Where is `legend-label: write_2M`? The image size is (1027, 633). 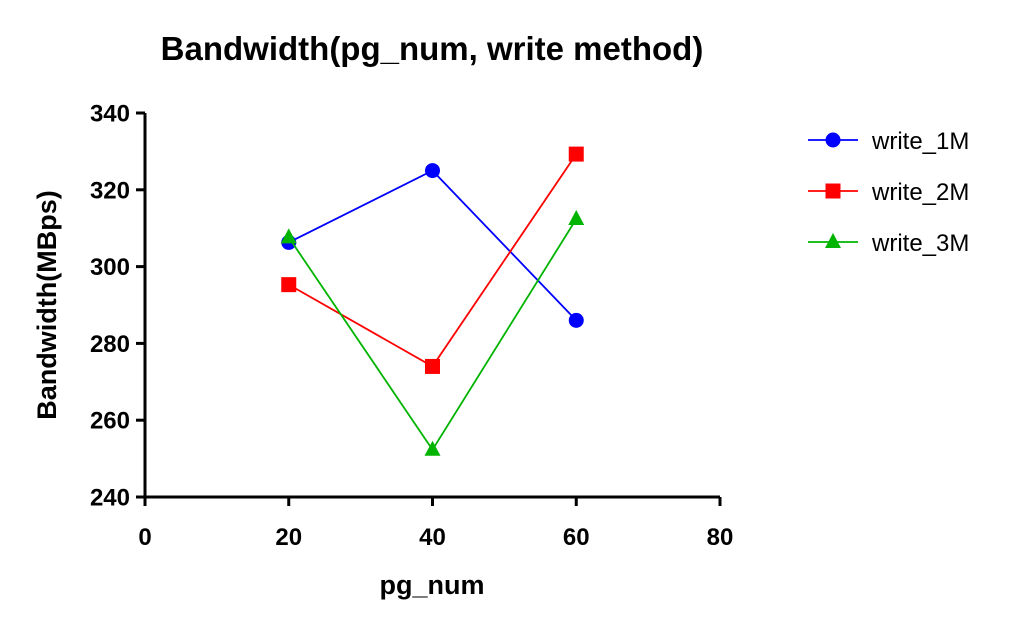 legend-label: write_2M is located at coordinates (920, 192).